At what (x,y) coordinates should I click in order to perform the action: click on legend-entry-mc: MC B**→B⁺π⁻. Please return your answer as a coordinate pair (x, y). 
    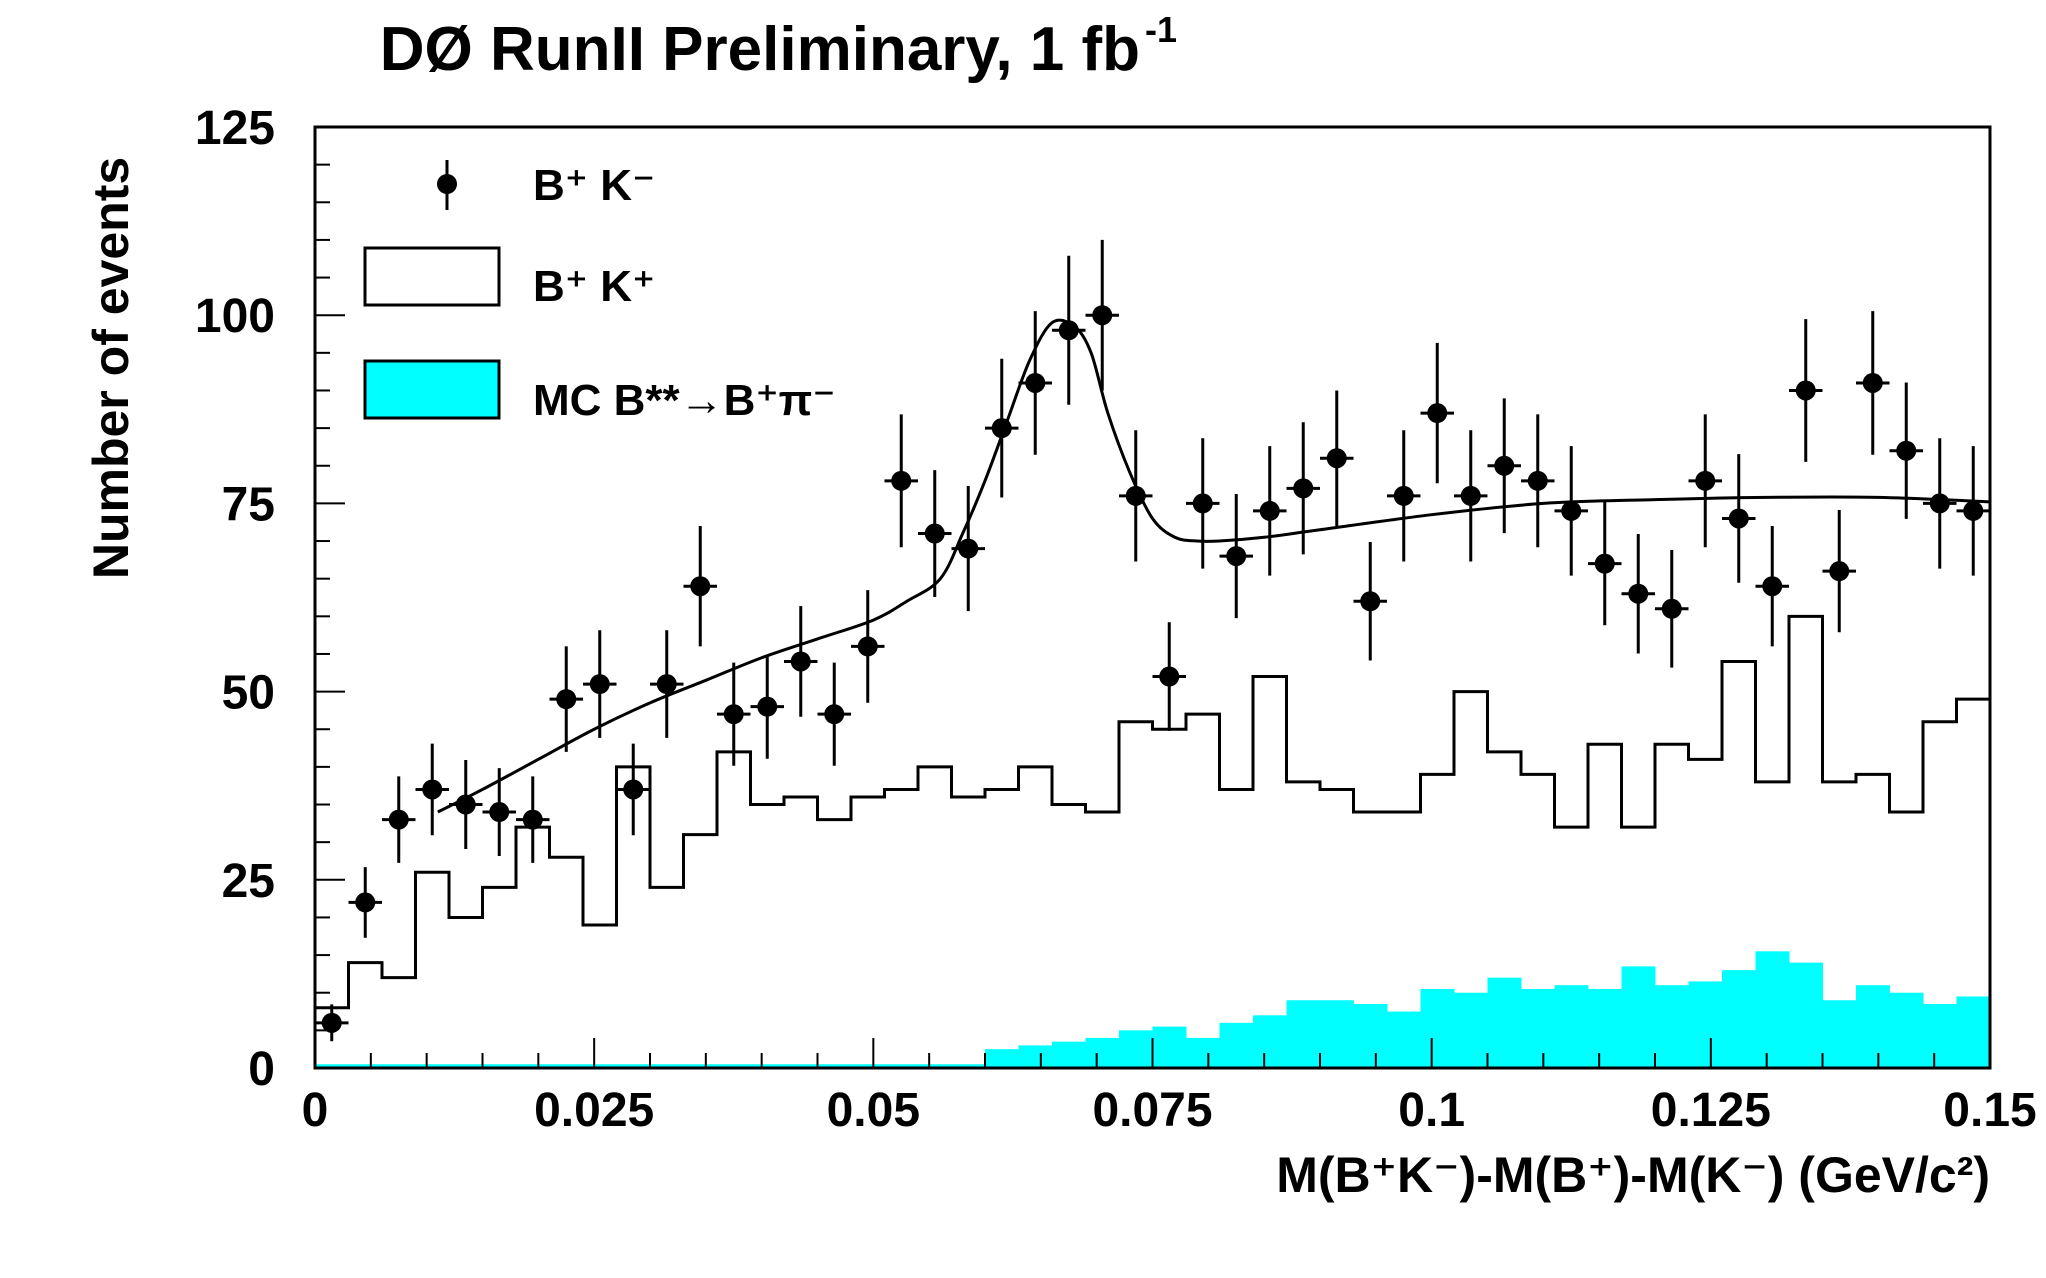
    Looking at the image, I should click on (599, 392).